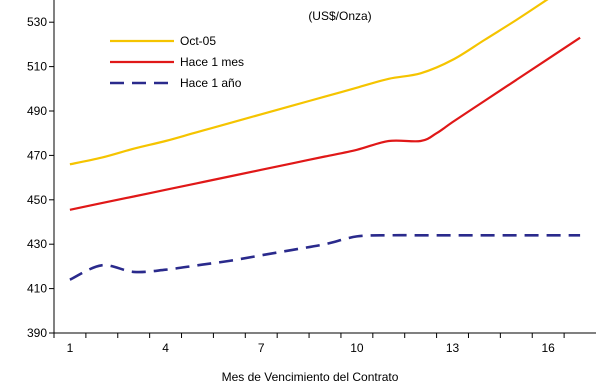  I want to click on x-tick-label: 16, so click(548, 348).